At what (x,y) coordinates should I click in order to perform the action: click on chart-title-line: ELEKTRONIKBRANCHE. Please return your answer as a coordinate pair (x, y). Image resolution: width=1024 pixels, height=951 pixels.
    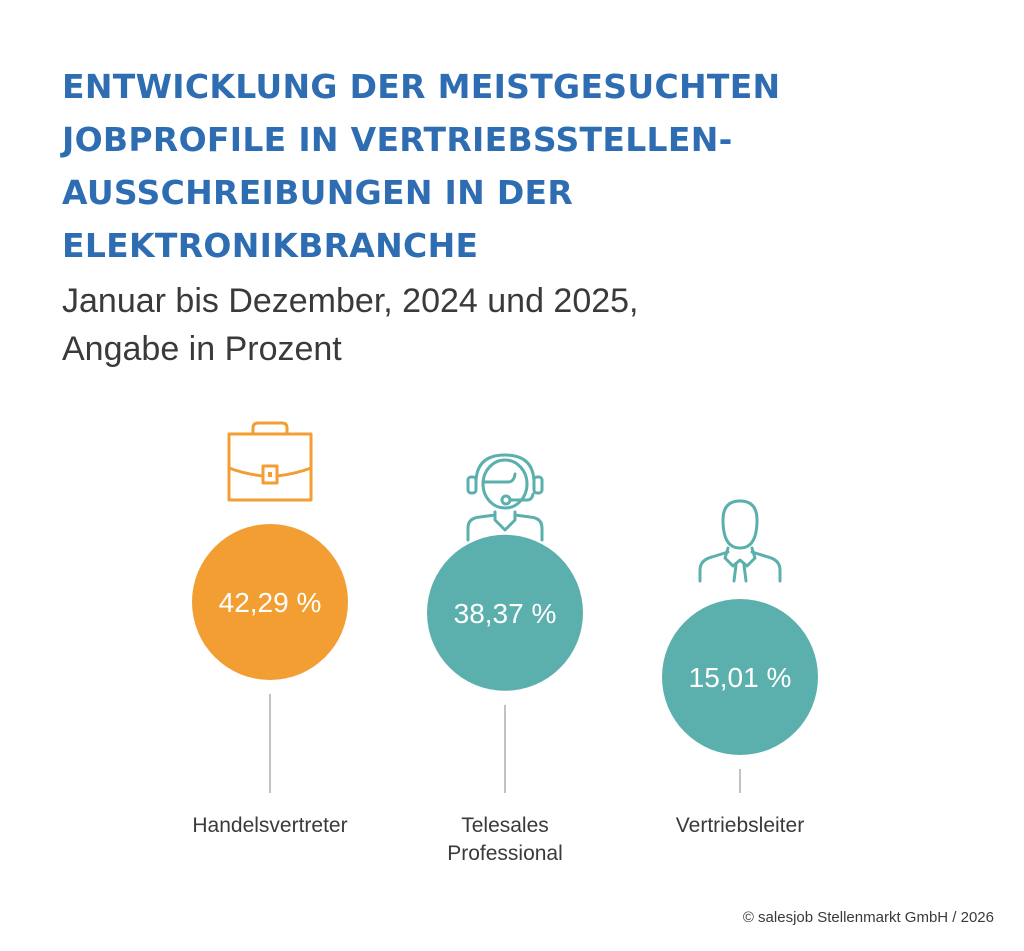
    Looking at the image, I should click on (270, 245).